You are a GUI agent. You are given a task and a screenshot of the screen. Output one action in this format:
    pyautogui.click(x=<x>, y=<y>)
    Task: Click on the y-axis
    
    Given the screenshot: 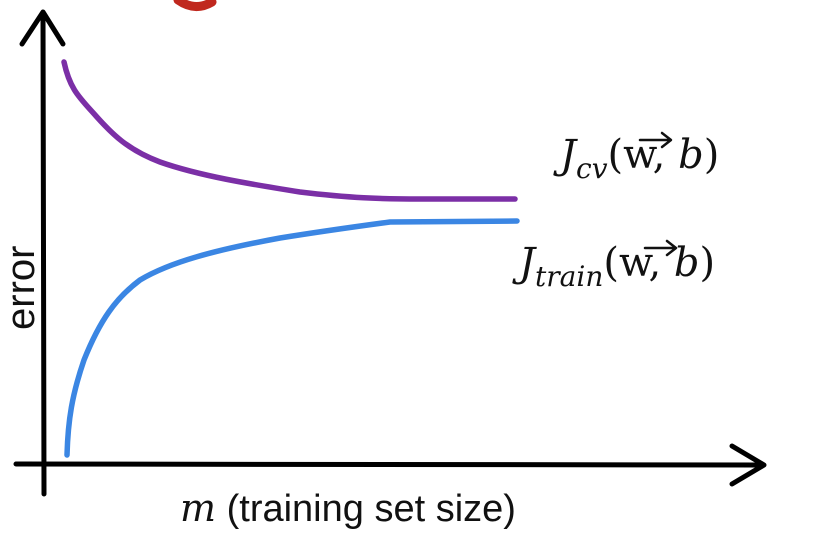 What is the action you would take?
    pyautogui.click(x=42, y=253)
    